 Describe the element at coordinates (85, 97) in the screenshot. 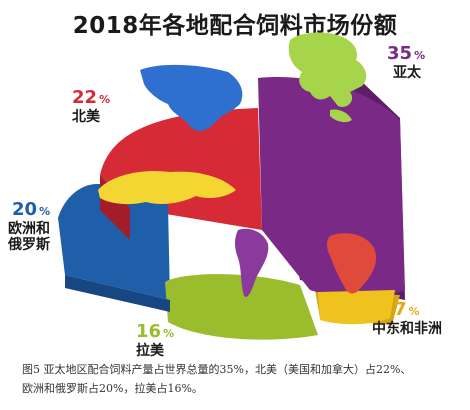

I see `na-percent: 22` at that location.